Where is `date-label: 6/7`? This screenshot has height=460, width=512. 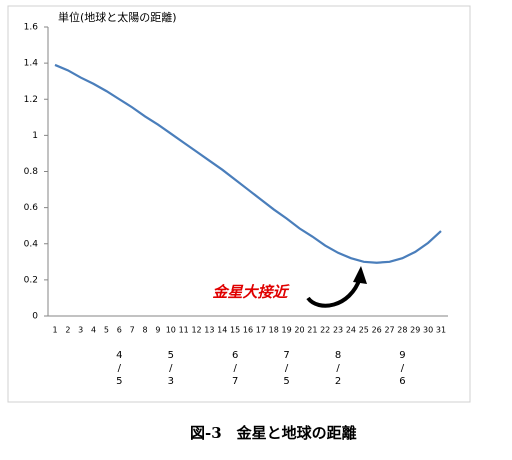 date-label: 6/7 is located at coordinates (235, 368).